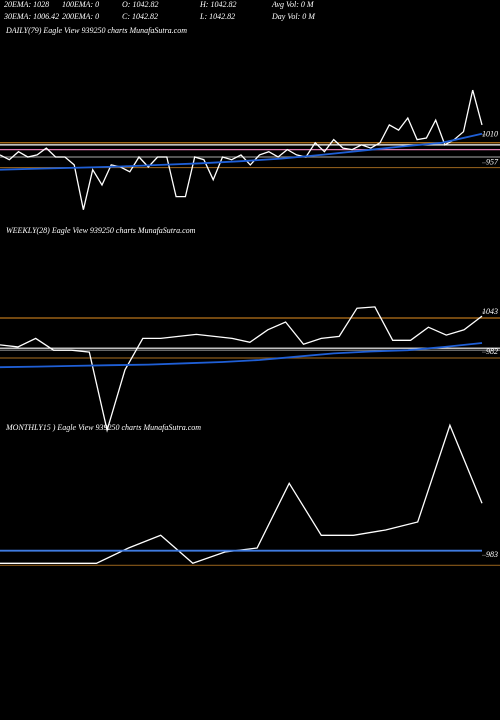  What do you see at coordinates (140, 4) in the screenshot?
I see `header-text: O: 1042.82` at bounding box center [140, 4].